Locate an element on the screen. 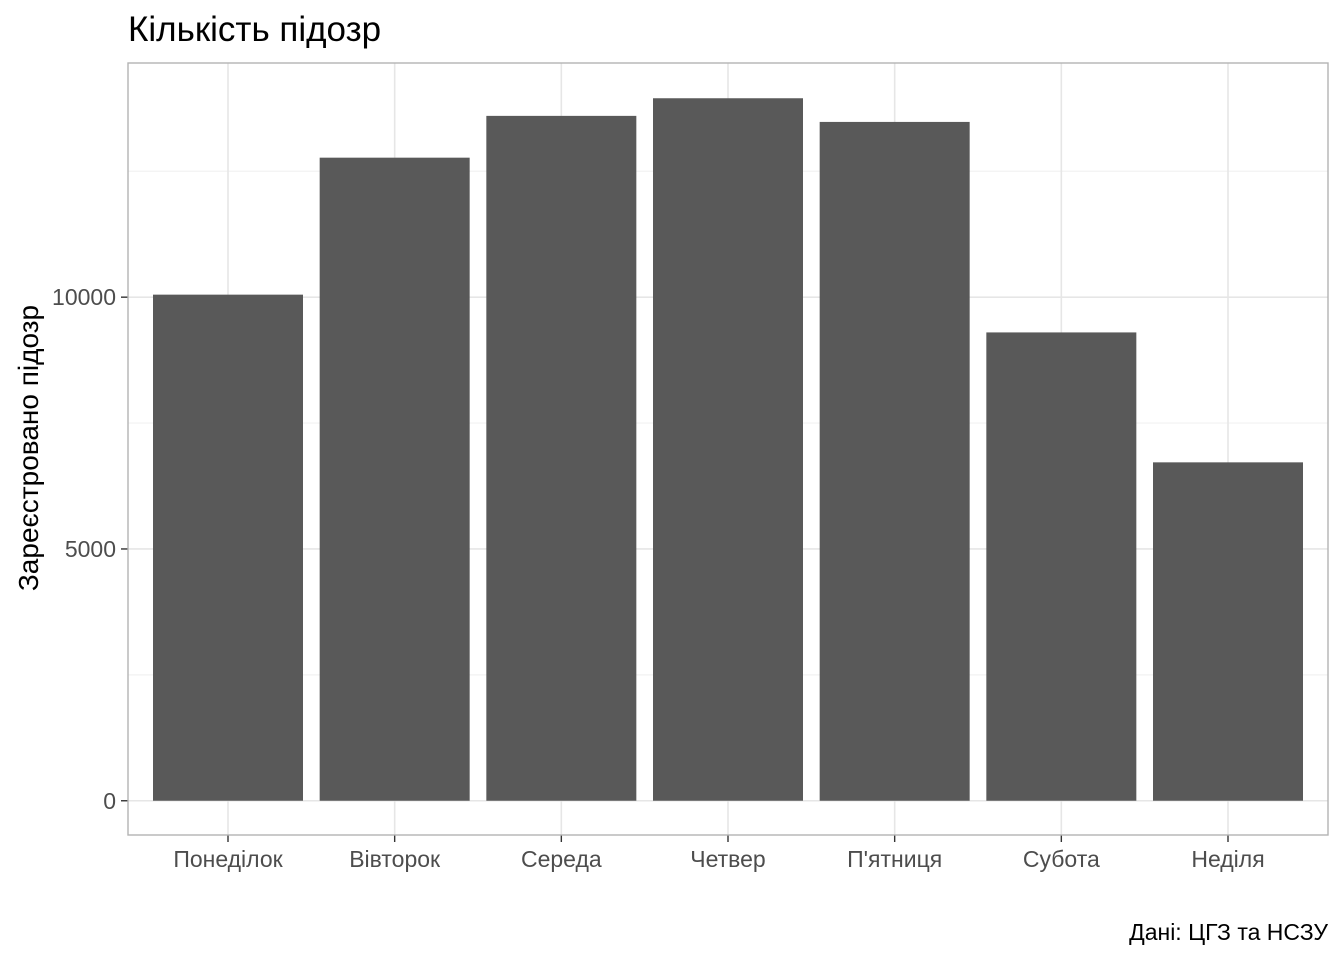 Image resolution: width=1344 pixels, height=960 pixels. chart-title: Кількість підозр is located at coordinates (254, 29).